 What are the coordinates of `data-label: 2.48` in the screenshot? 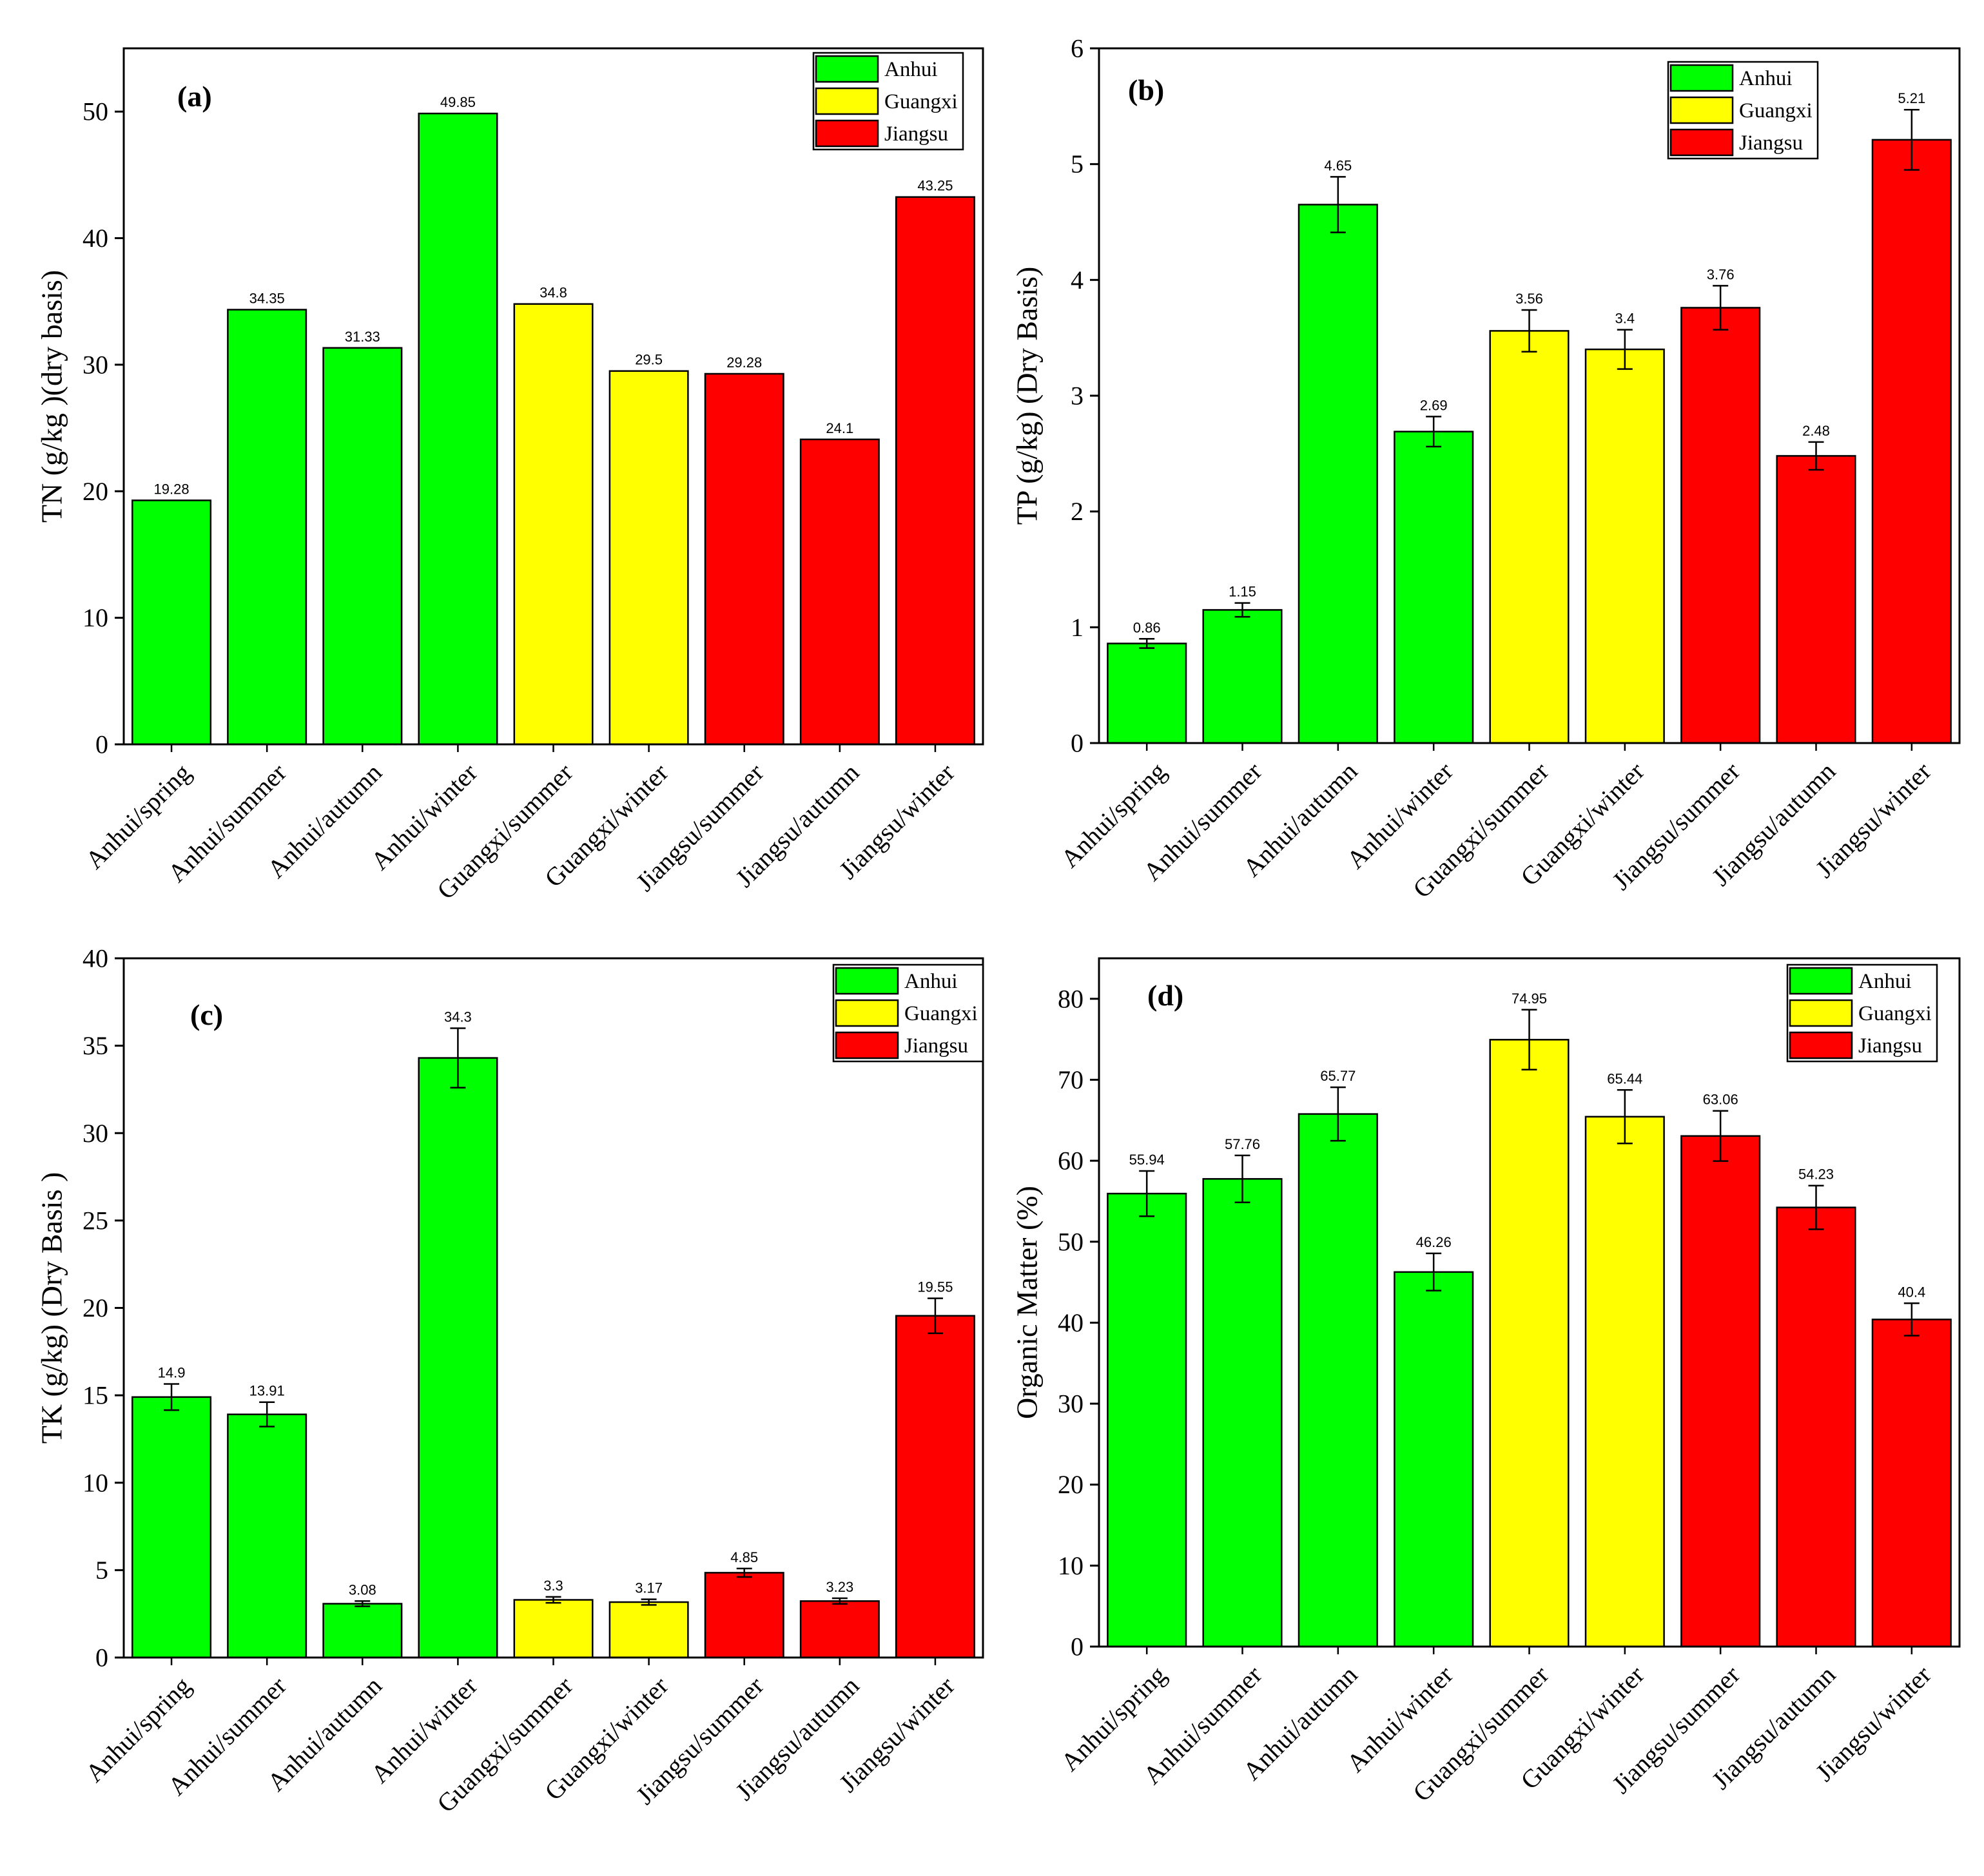 It's located at (1816, 431).